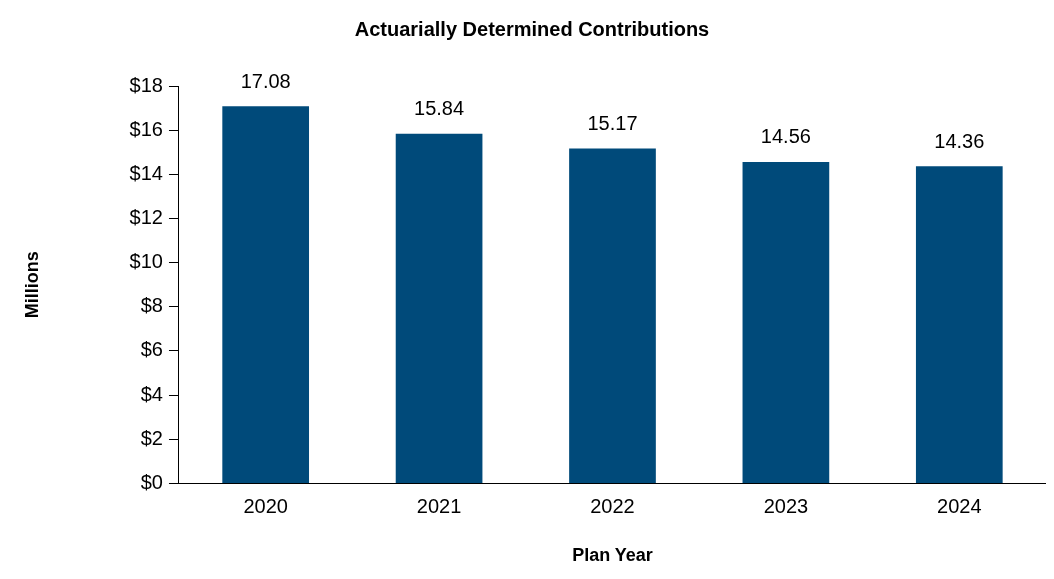 This screenshot has width=1054, height=579. Describe the element at coordinates (146, 216) in the screenshot. I see `y-tick-label: $12` at that location.